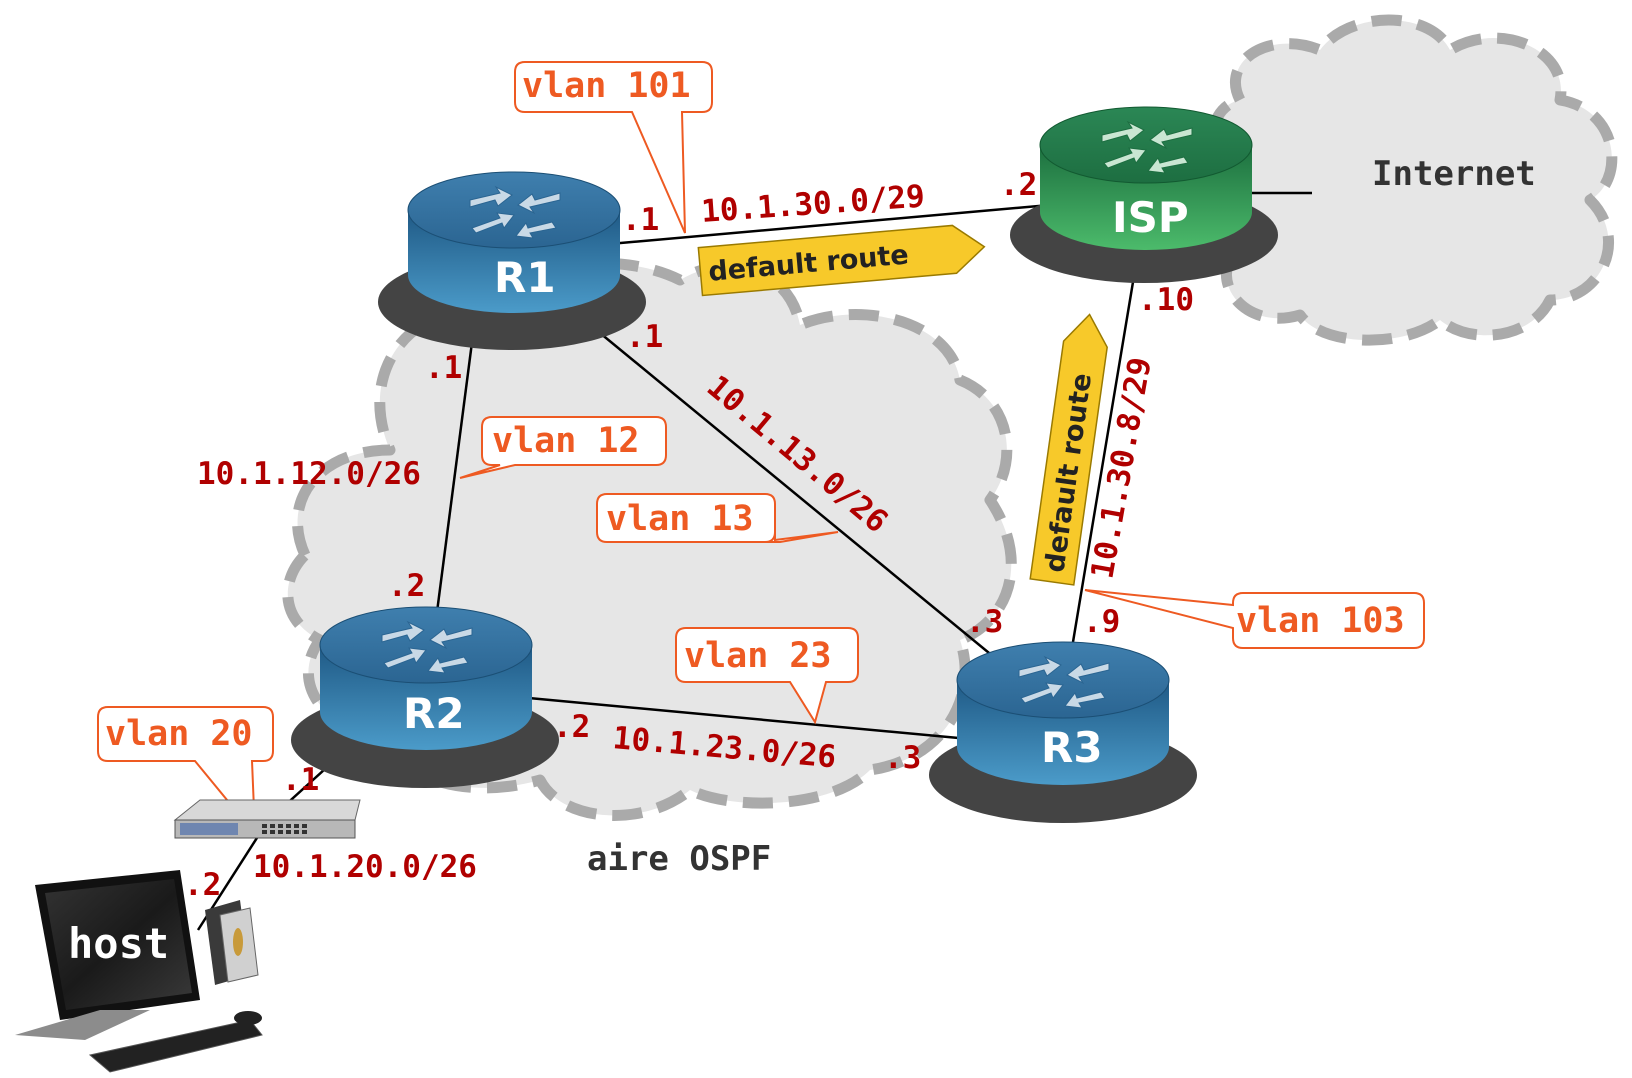  I want to click on host-computer: host, so click(139, 971).